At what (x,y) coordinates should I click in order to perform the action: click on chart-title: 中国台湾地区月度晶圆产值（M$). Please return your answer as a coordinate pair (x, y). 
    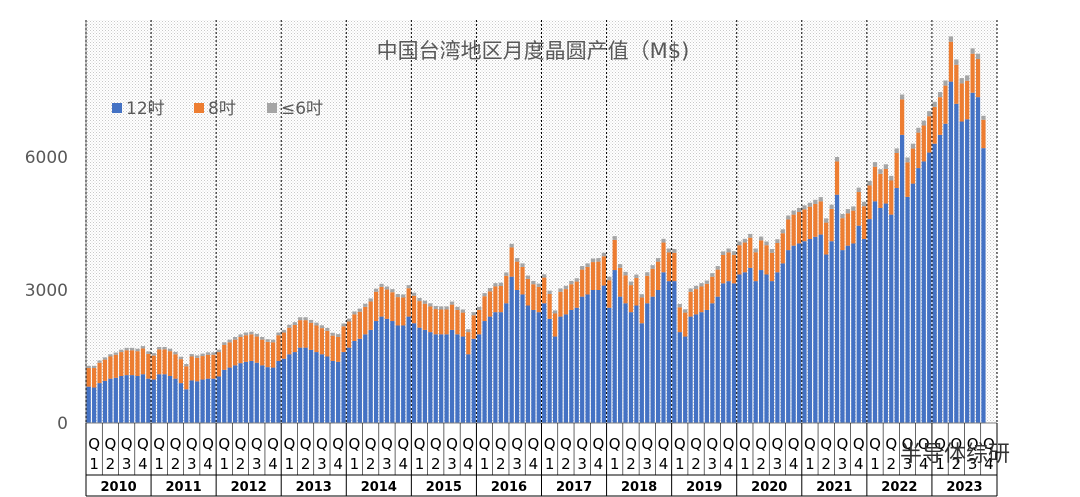
    Looking at the image, I should click on (533, 51).